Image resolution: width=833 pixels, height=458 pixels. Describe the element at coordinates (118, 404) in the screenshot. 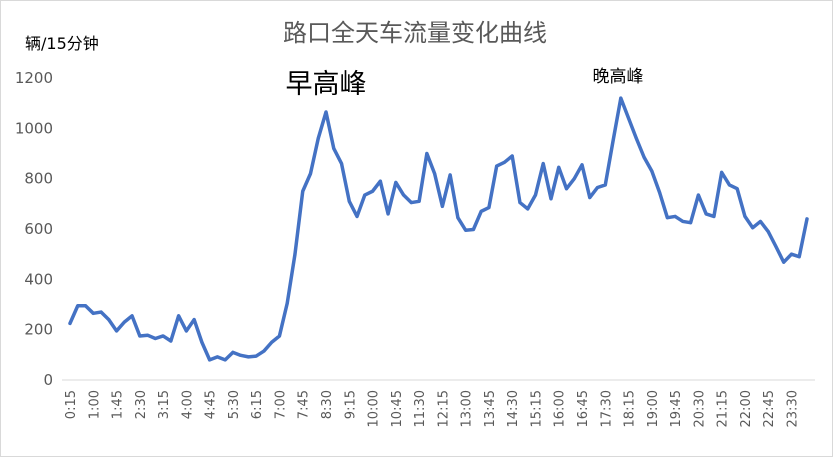

I see `x-tick-label: 1:45` at that location.